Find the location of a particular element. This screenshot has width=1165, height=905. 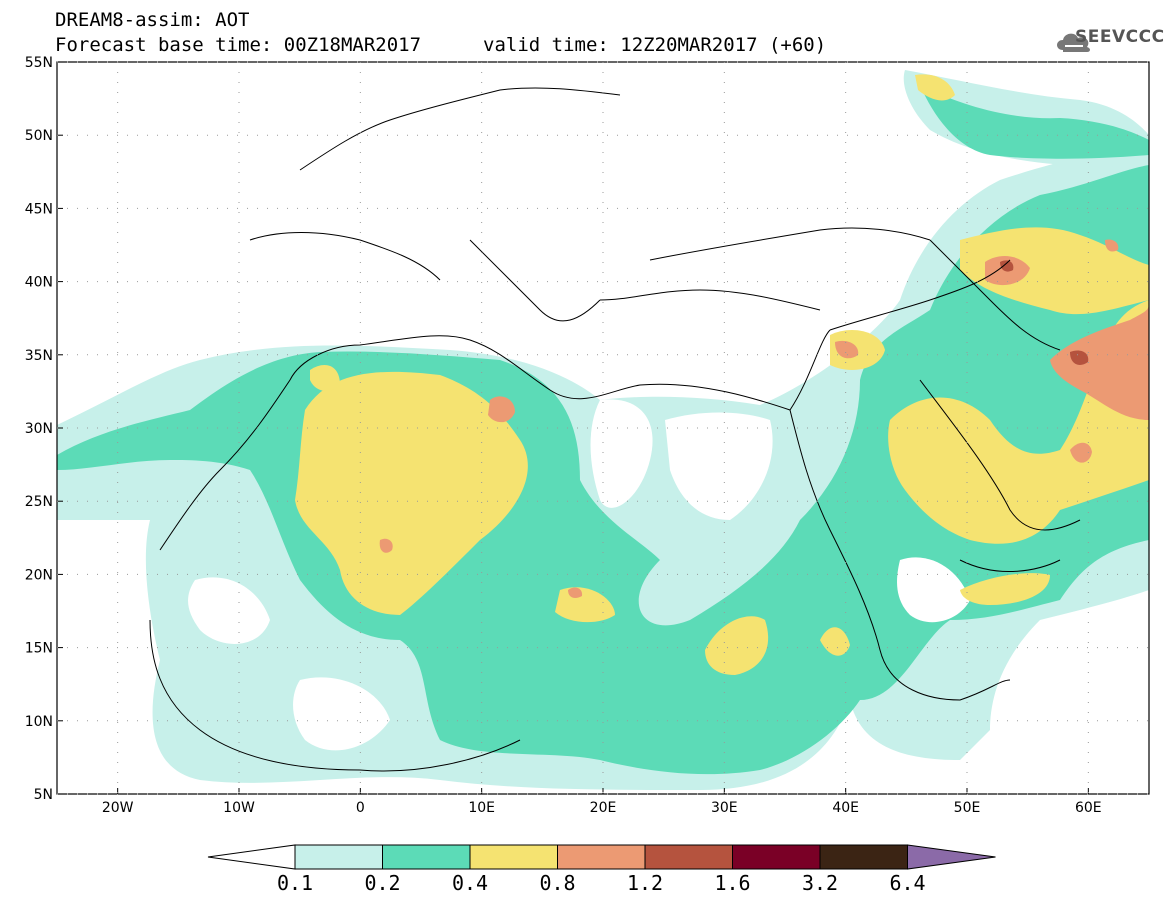

lat-label: 10N is located at coordinates (39, 722).